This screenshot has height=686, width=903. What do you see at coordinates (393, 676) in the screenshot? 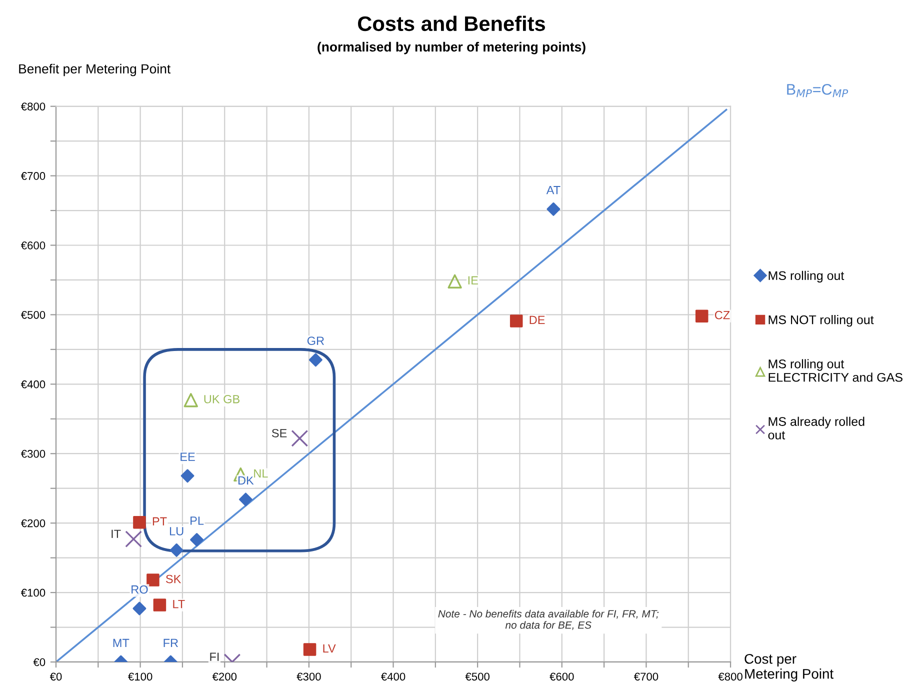
I see `x-tick-label: €400` at bounding box center [393, 676].